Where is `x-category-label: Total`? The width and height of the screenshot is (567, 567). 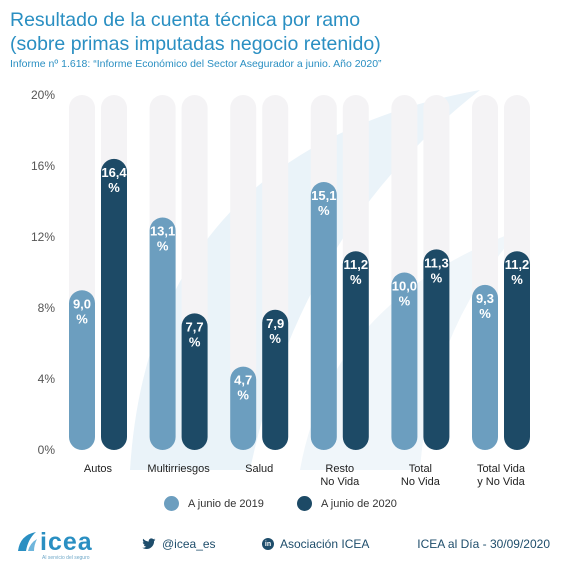
x-category-label: Total is located at coordinates (420, 469).